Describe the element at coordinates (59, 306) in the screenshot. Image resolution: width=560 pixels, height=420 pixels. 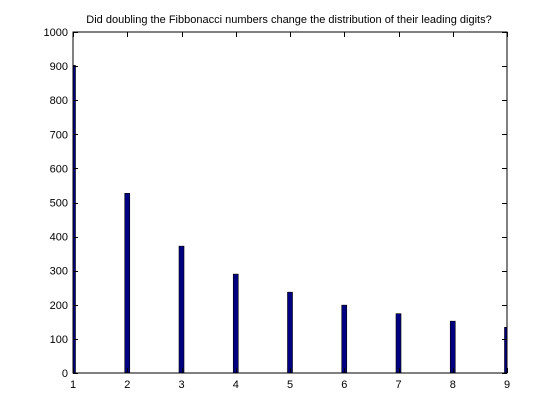
I see `y-tick-label-200: 200` at that location.